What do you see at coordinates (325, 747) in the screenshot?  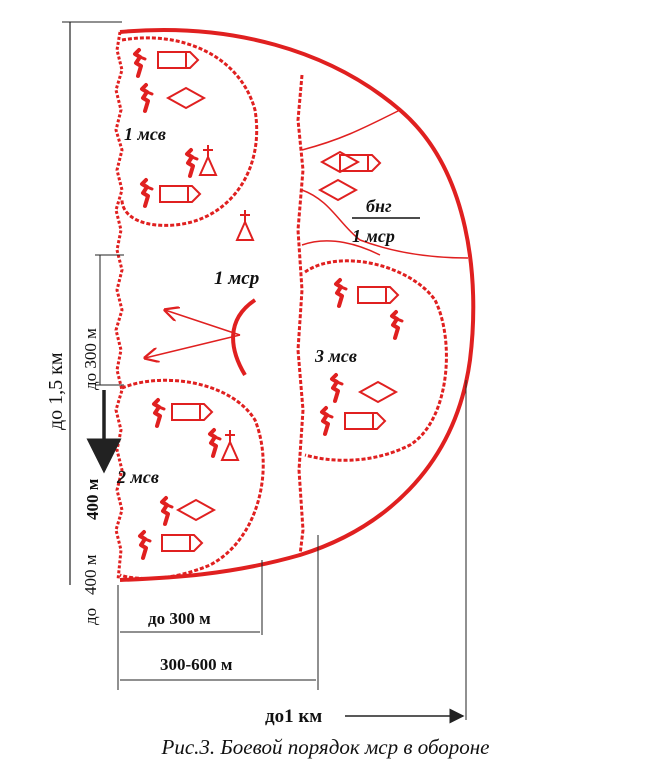 I see `figure-caption: Рис.3. Боевой порядок мср в обороне` at bounding box center [325, 747].